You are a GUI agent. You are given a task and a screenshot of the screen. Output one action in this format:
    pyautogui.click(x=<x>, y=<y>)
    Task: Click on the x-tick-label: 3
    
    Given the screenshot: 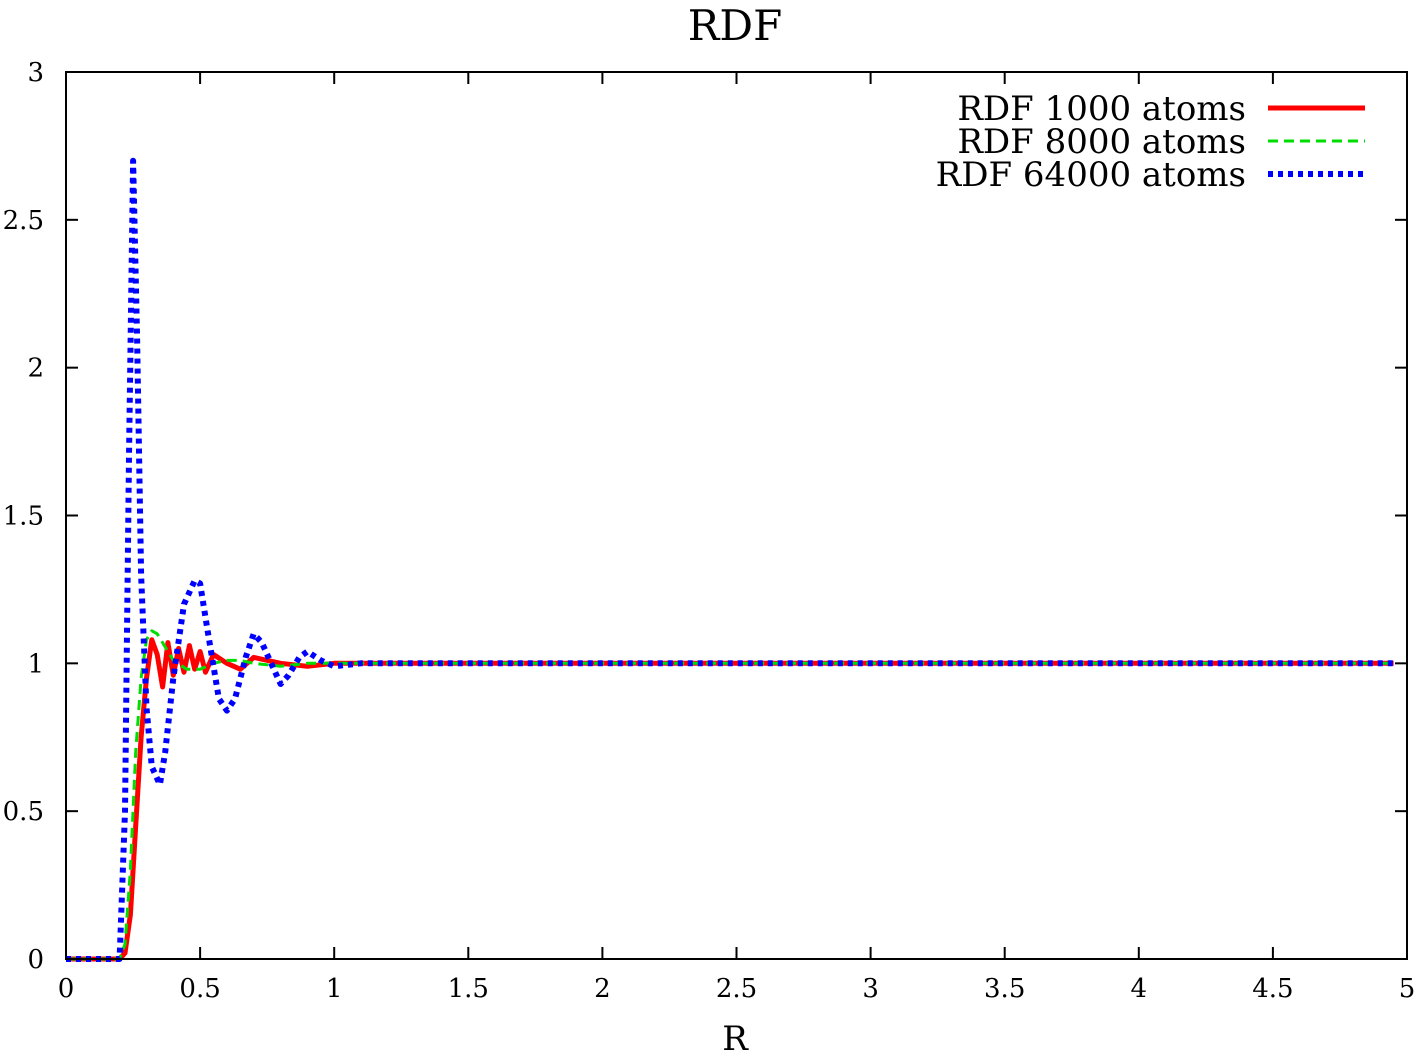 What is the action you would take?
    pyautogui.click(x=870, y=989)
    